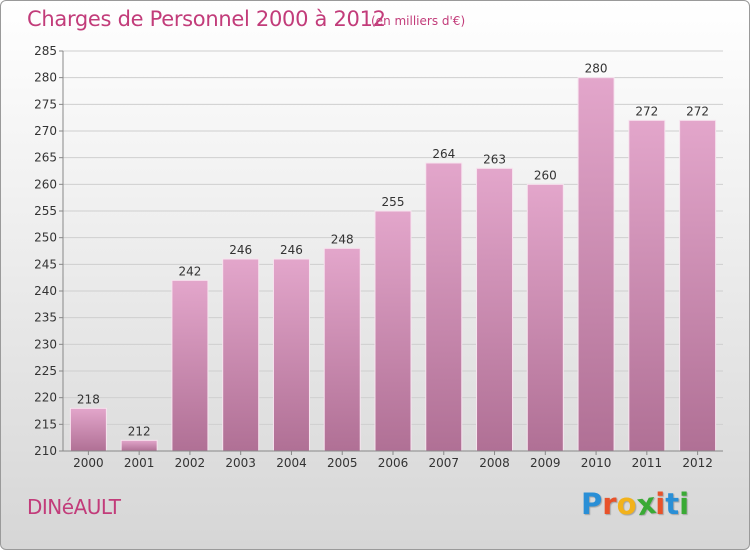 This screenshot has height=550, width=750. I want to click on logo-letter: x, so click(646, 504).